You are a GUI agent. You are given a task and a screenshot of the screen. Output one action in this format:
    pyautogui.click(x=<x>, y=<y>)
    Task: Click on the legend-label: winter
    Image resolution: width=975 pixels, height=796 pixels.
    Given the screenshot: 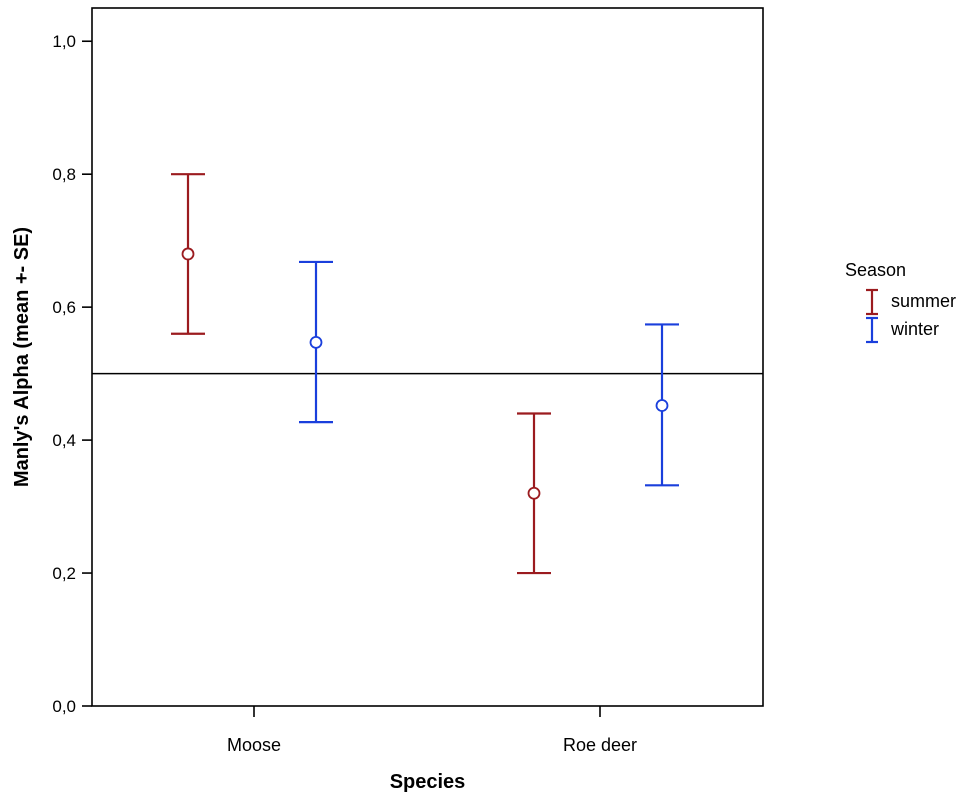 What is the action you would take?
    pyautogui.click(x=914, y=329)
    